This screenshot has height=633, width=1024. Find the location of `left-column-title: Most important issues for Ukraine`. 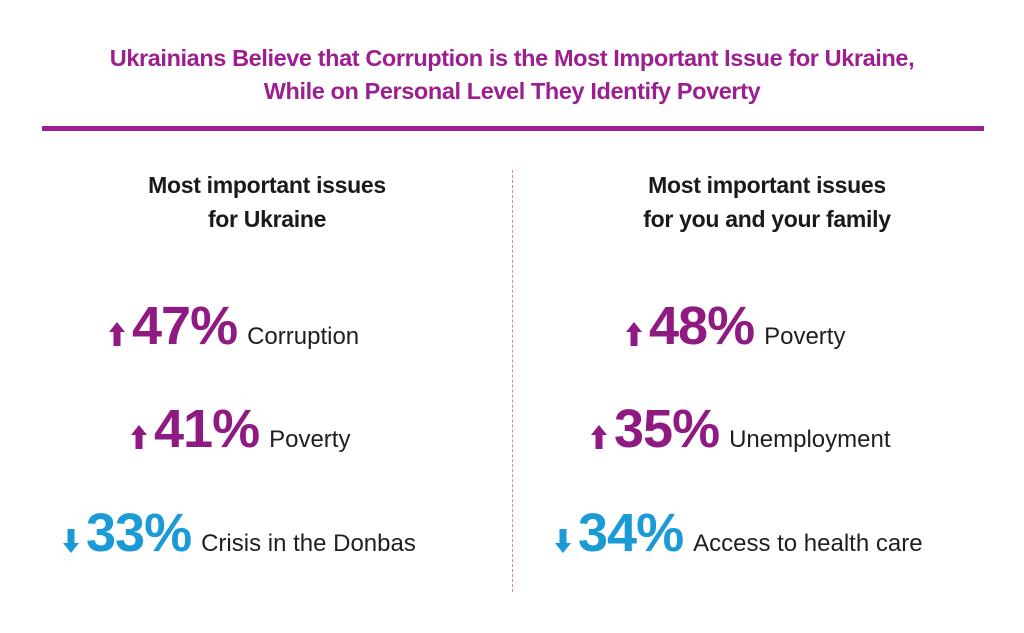

left-column-title: Most important issues for Ukraine is located at coordinates (267, 202).